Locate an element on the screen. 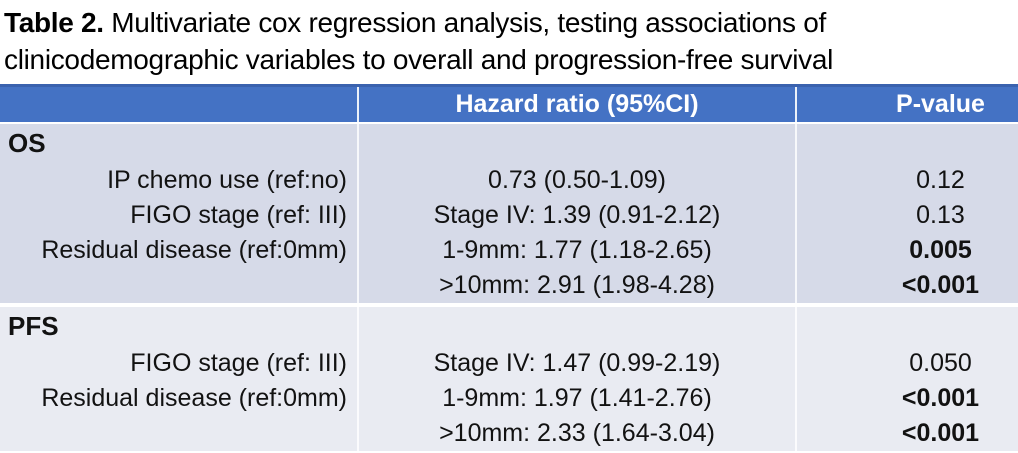 The width and height of the screenshot is (1018, 453). os-section-header-row: OS is located at coordinates (509, 143).